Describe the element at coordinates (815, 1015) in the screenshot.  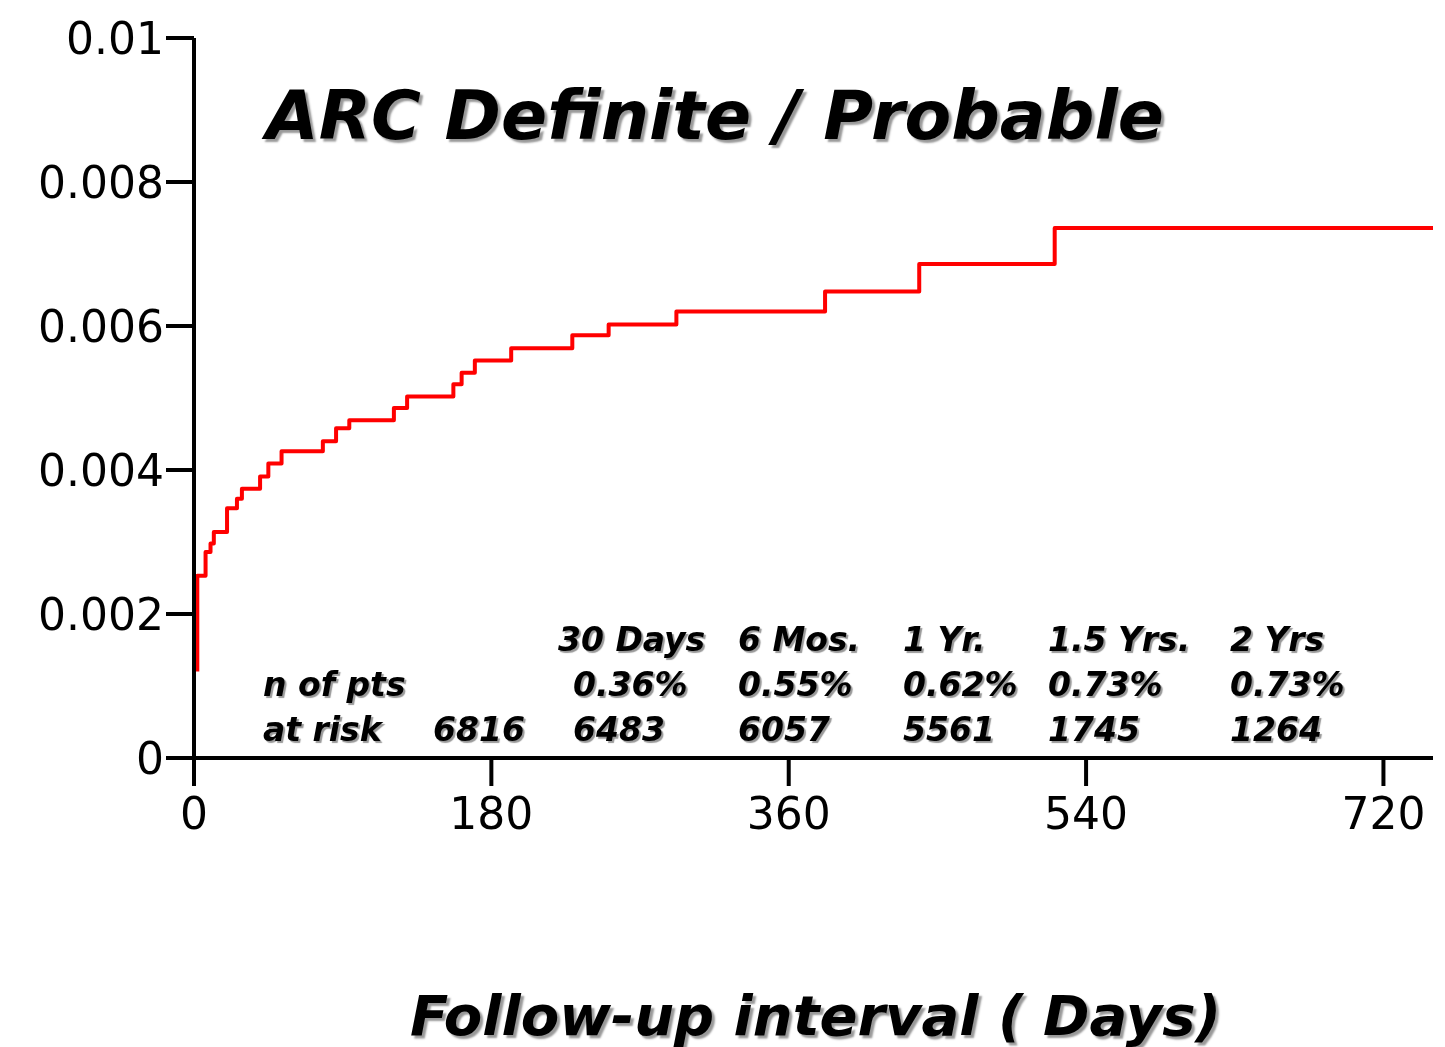
I see `x-axis-title: Follow-up interval ( Days)` at that location.